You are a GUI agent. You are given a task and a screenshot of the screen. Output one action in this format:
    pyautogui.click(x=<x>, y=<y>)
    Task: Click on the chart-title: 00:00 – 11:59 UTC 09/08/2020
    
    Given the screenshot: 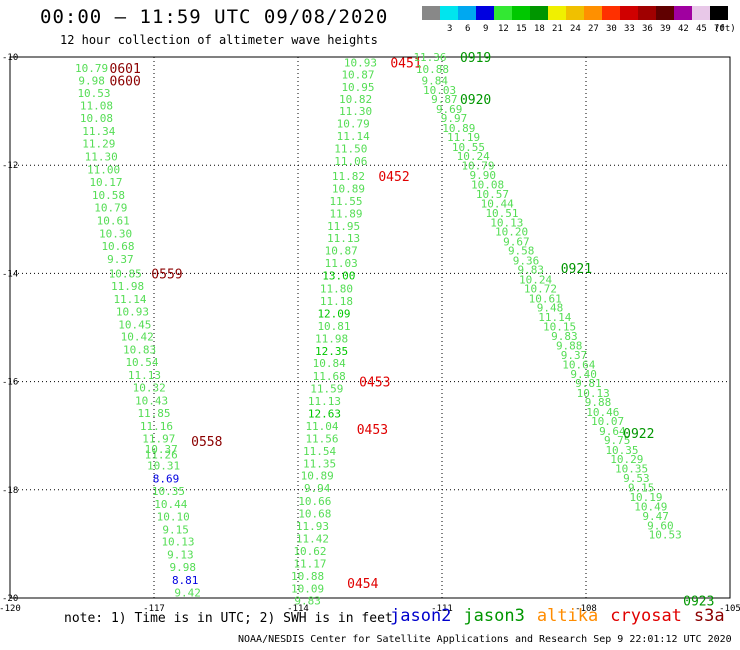 What is the action you would take?
    pyautogui.click(x=214, y=17)
    